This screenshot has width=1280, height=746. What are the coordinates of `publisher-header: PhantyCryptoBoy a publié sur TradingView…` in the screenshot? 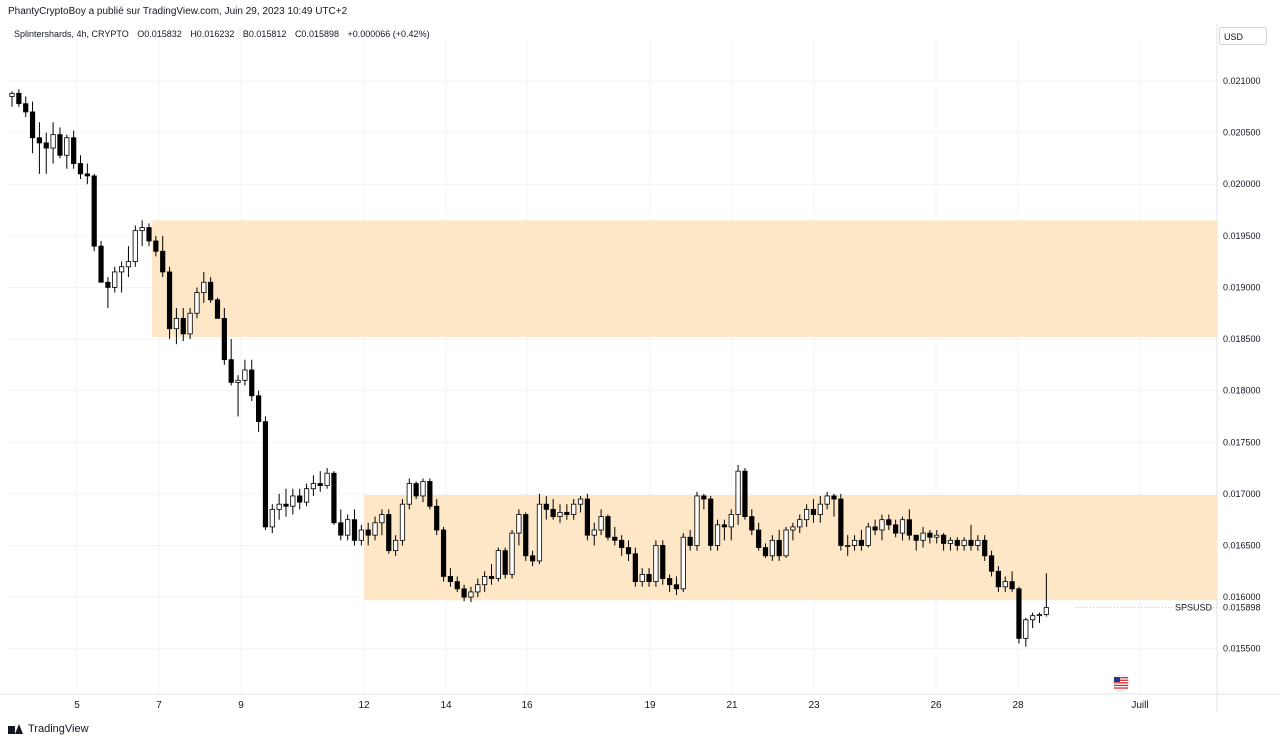 It's located at (178, 11).